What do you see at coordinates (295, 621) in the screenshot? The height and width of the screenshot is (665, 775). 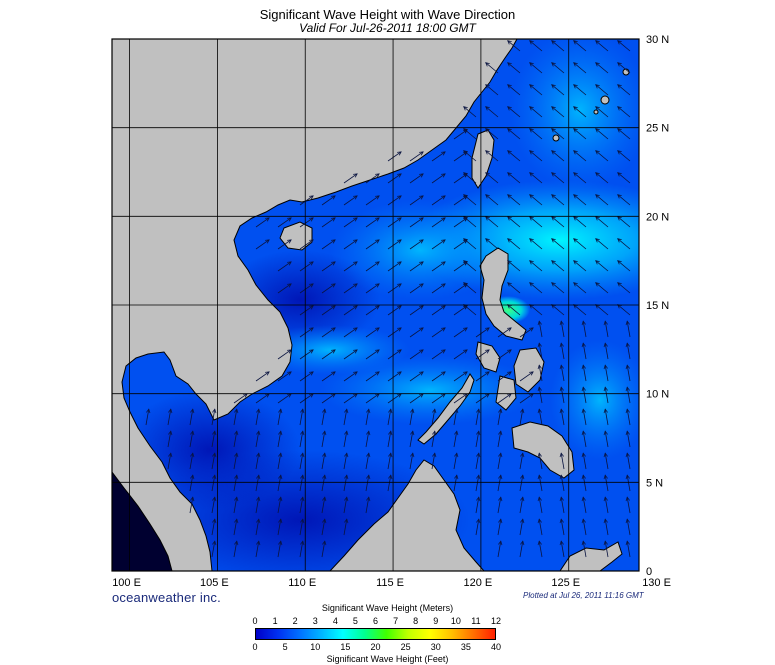 I see `legend-meters-tick: 2` at bounding box center [295, 621].